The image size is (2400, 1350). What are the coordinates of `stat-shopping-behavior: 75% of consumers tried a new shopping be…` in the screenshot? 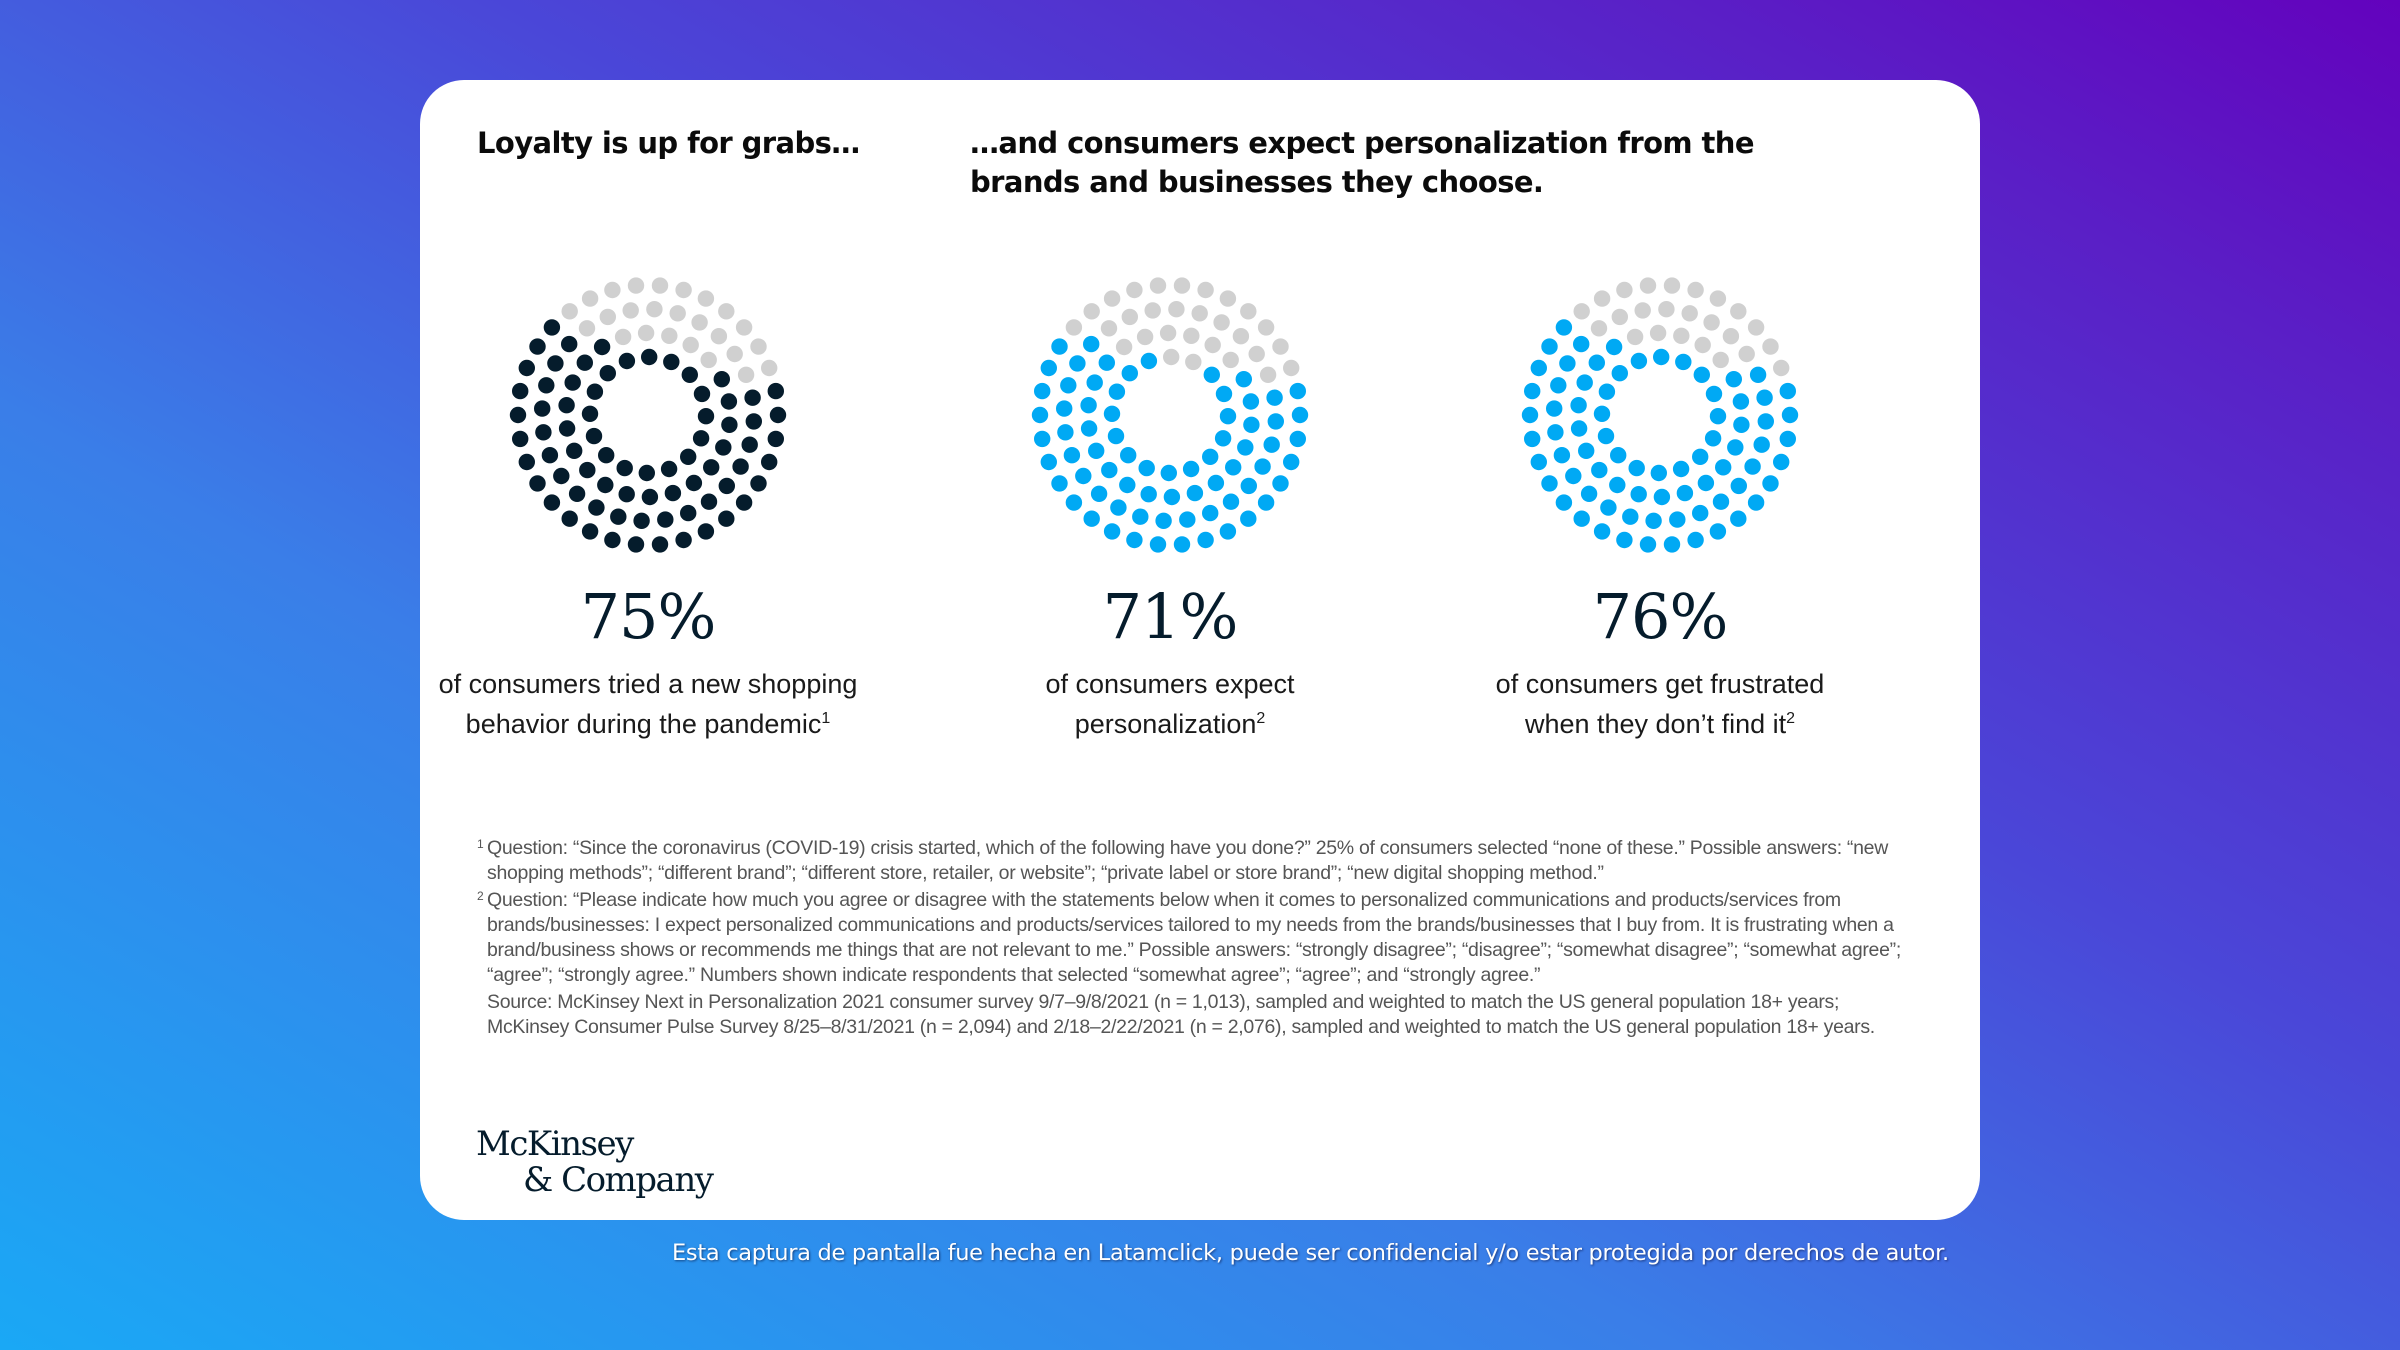 It's located at (648, 507).